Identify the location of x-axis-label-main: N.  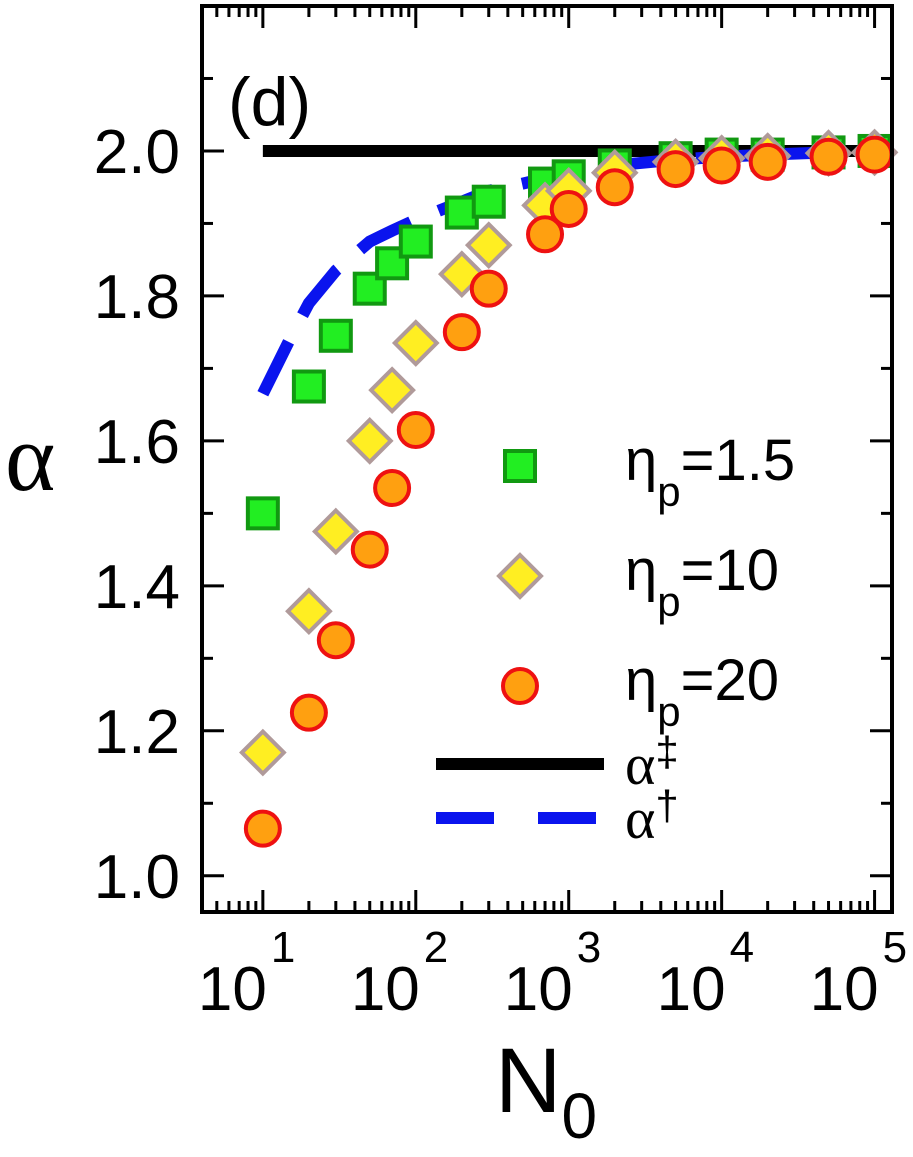
(528, 1081).